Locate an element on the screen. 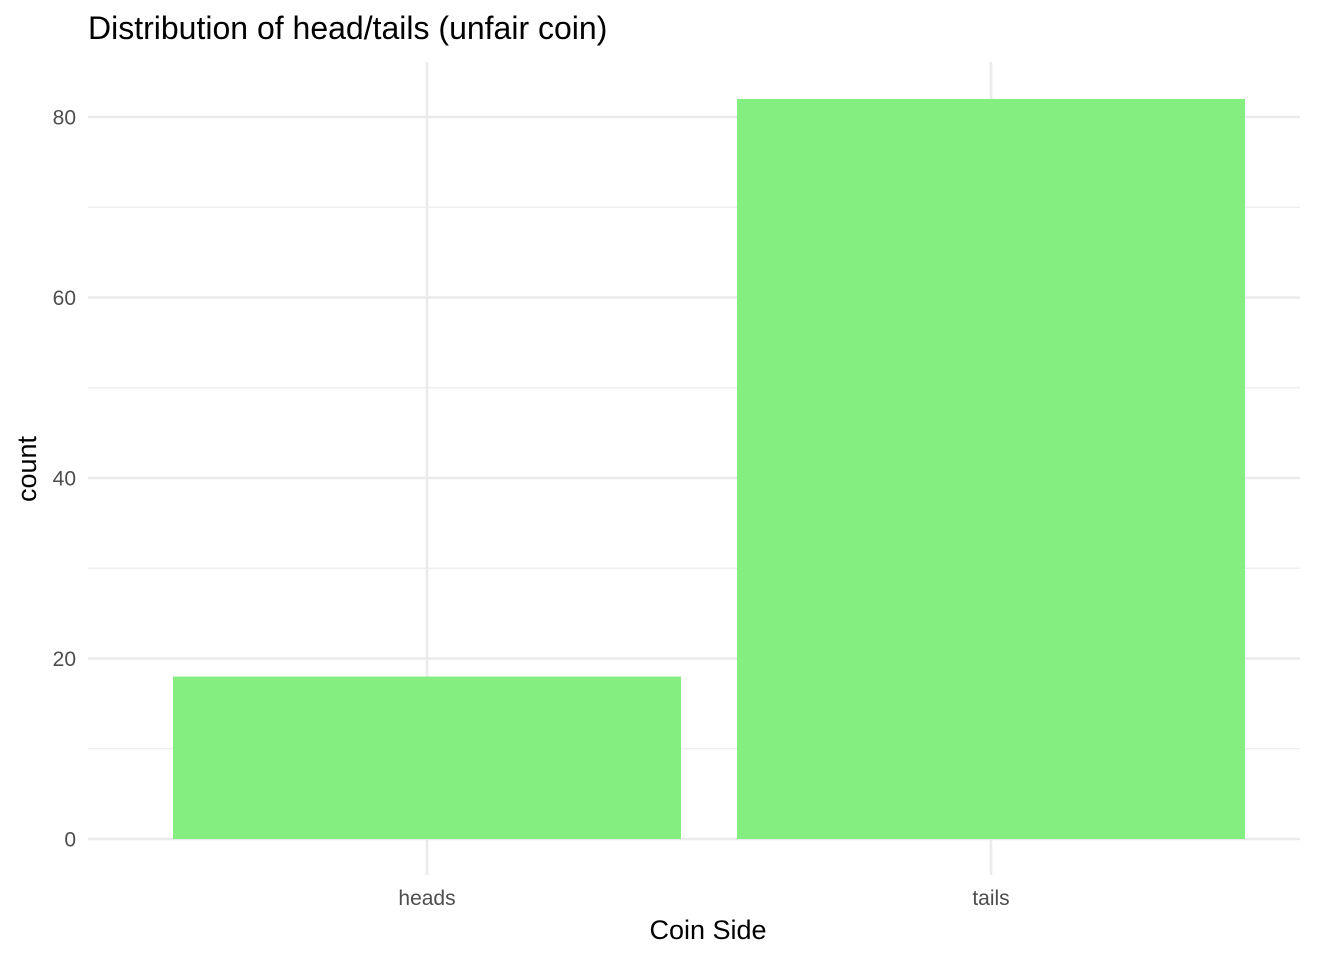 Image resolution: width=1344 pixels, height=960 pixels. y-tick-label: 60 is located at coordinates (64, 298).